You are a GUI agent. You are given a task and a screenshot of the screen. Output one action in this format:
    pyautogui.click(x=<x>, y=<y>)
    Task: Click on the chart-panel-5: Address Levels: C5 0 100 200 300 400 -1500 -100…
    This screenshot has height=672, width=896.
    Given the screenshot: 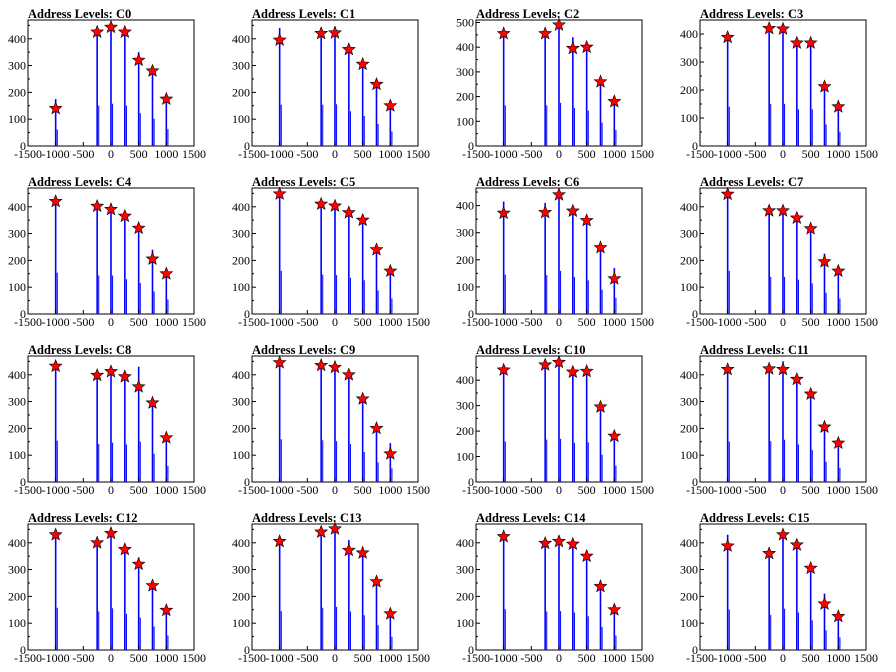 What is the action you would take?
    pyautogui.click(x=331, y=252)
    